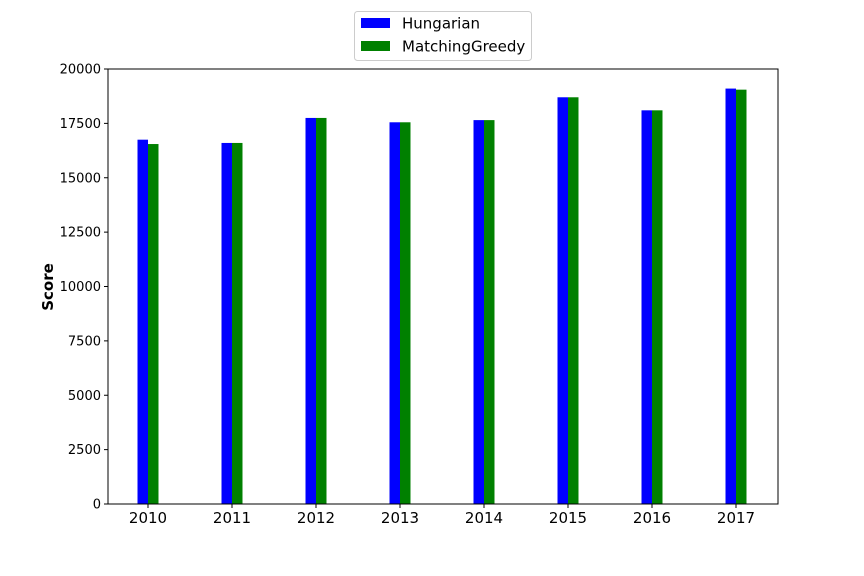 This screenshot has height=576, width=864. What do you see at coordinates (316, 518) in the screenshot?
I see `x-tick-label: 2012` at bounding box center [316, 518].